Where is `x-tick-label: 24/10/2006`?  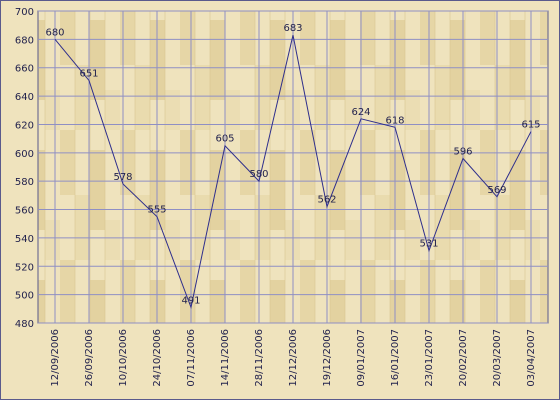 x-tick-label: 24/10/2006 is located at coordinates (157, 358).